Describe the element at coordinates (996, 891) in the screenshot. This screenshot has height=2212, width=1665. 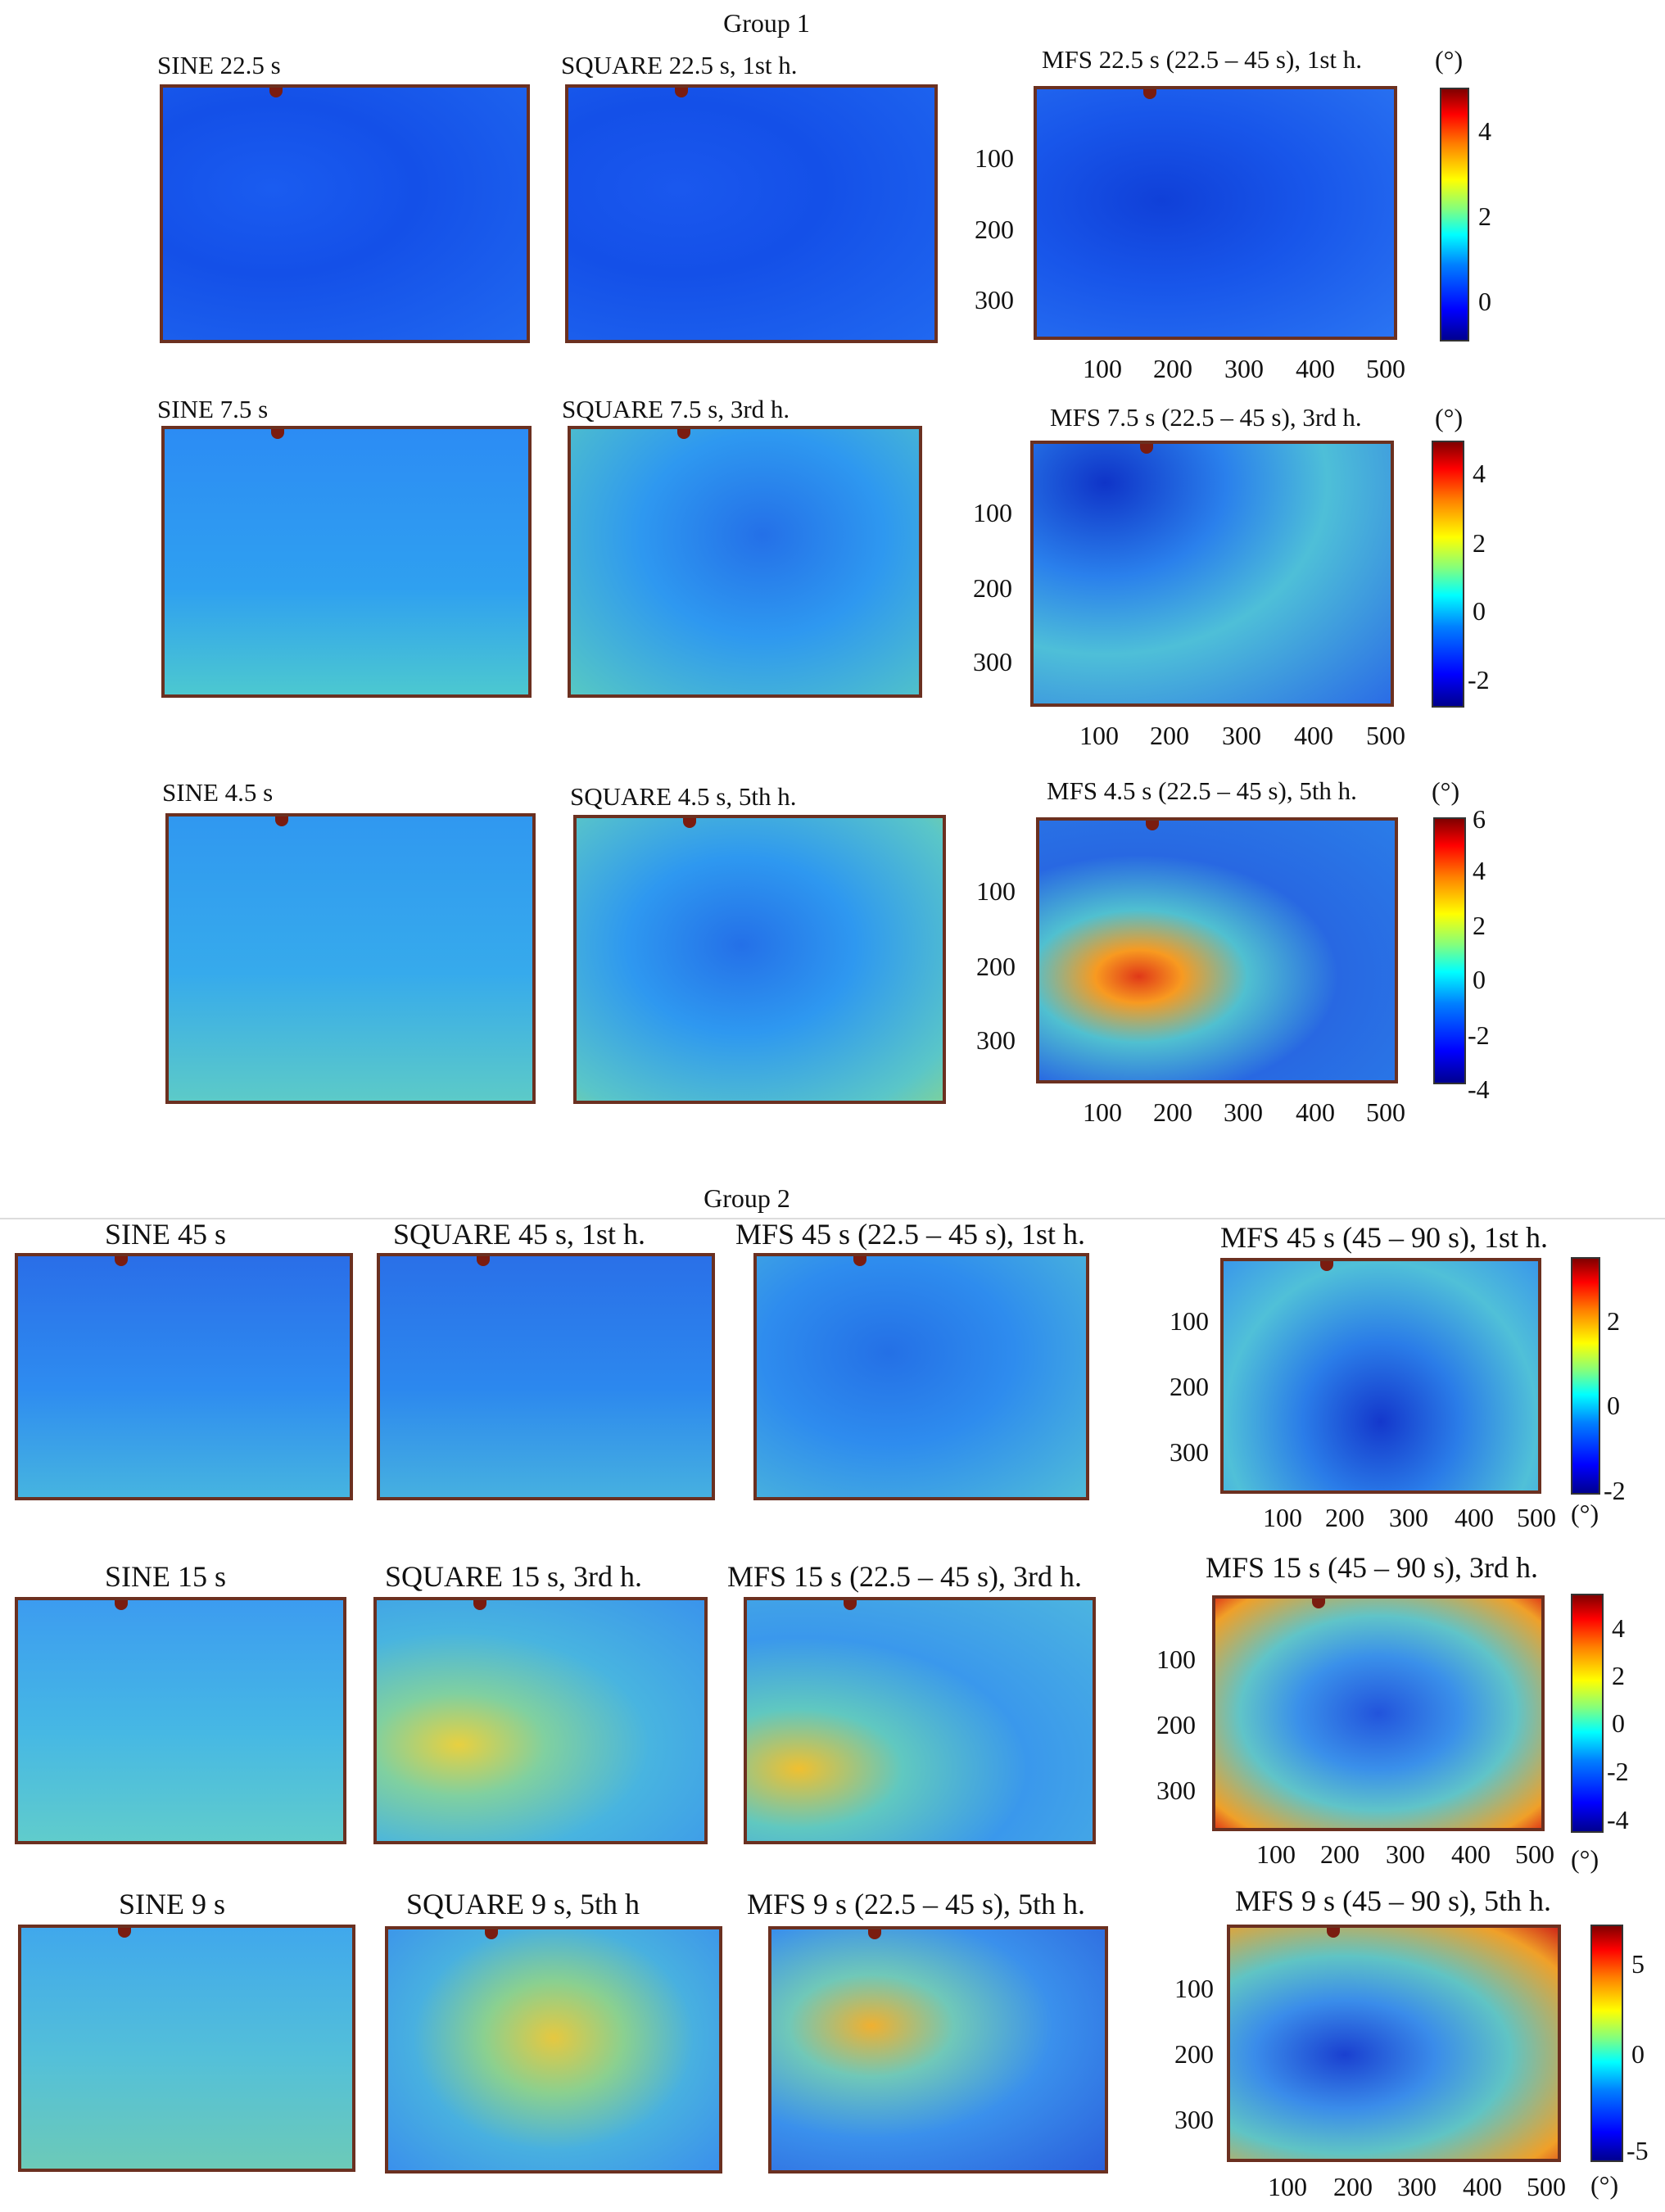
I see `g1r3-ytick-1: 100` at that location.